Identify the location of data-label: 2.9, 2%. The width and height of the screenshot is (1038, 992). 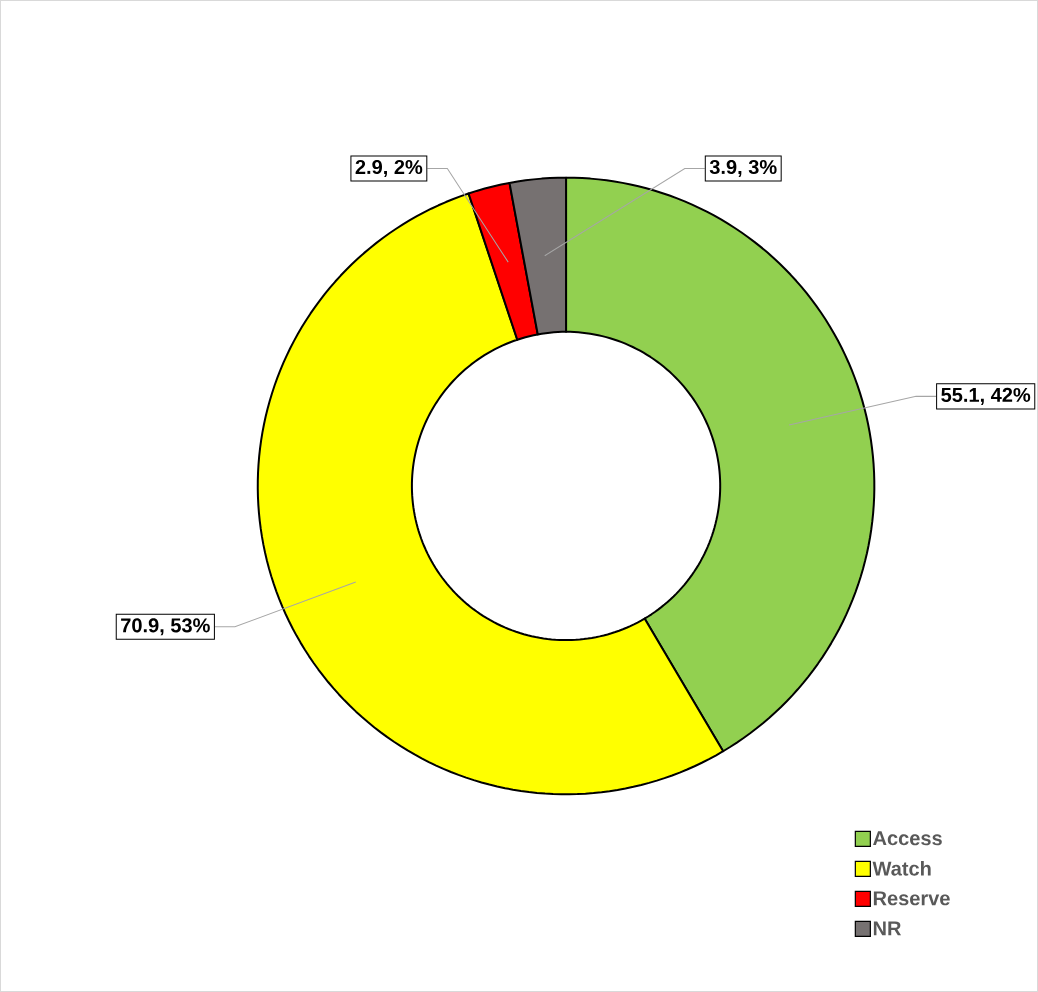
(389, 168).